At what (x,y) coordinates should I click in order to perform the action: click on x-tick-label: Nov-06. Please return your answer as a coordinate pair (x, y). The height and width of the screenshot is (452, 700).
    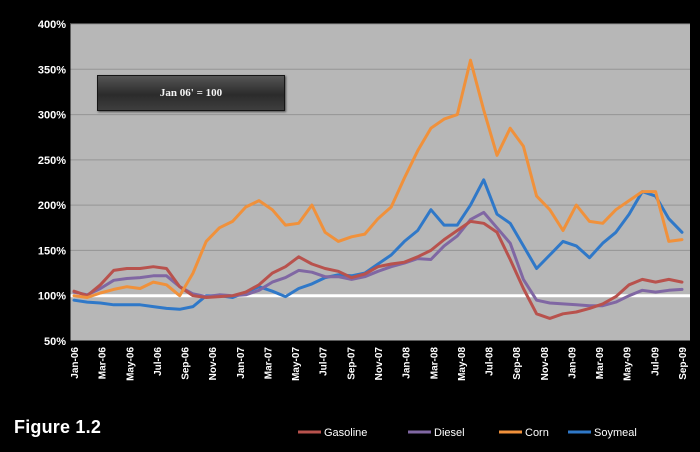
    Looking at the image, I should click on (213, 364).